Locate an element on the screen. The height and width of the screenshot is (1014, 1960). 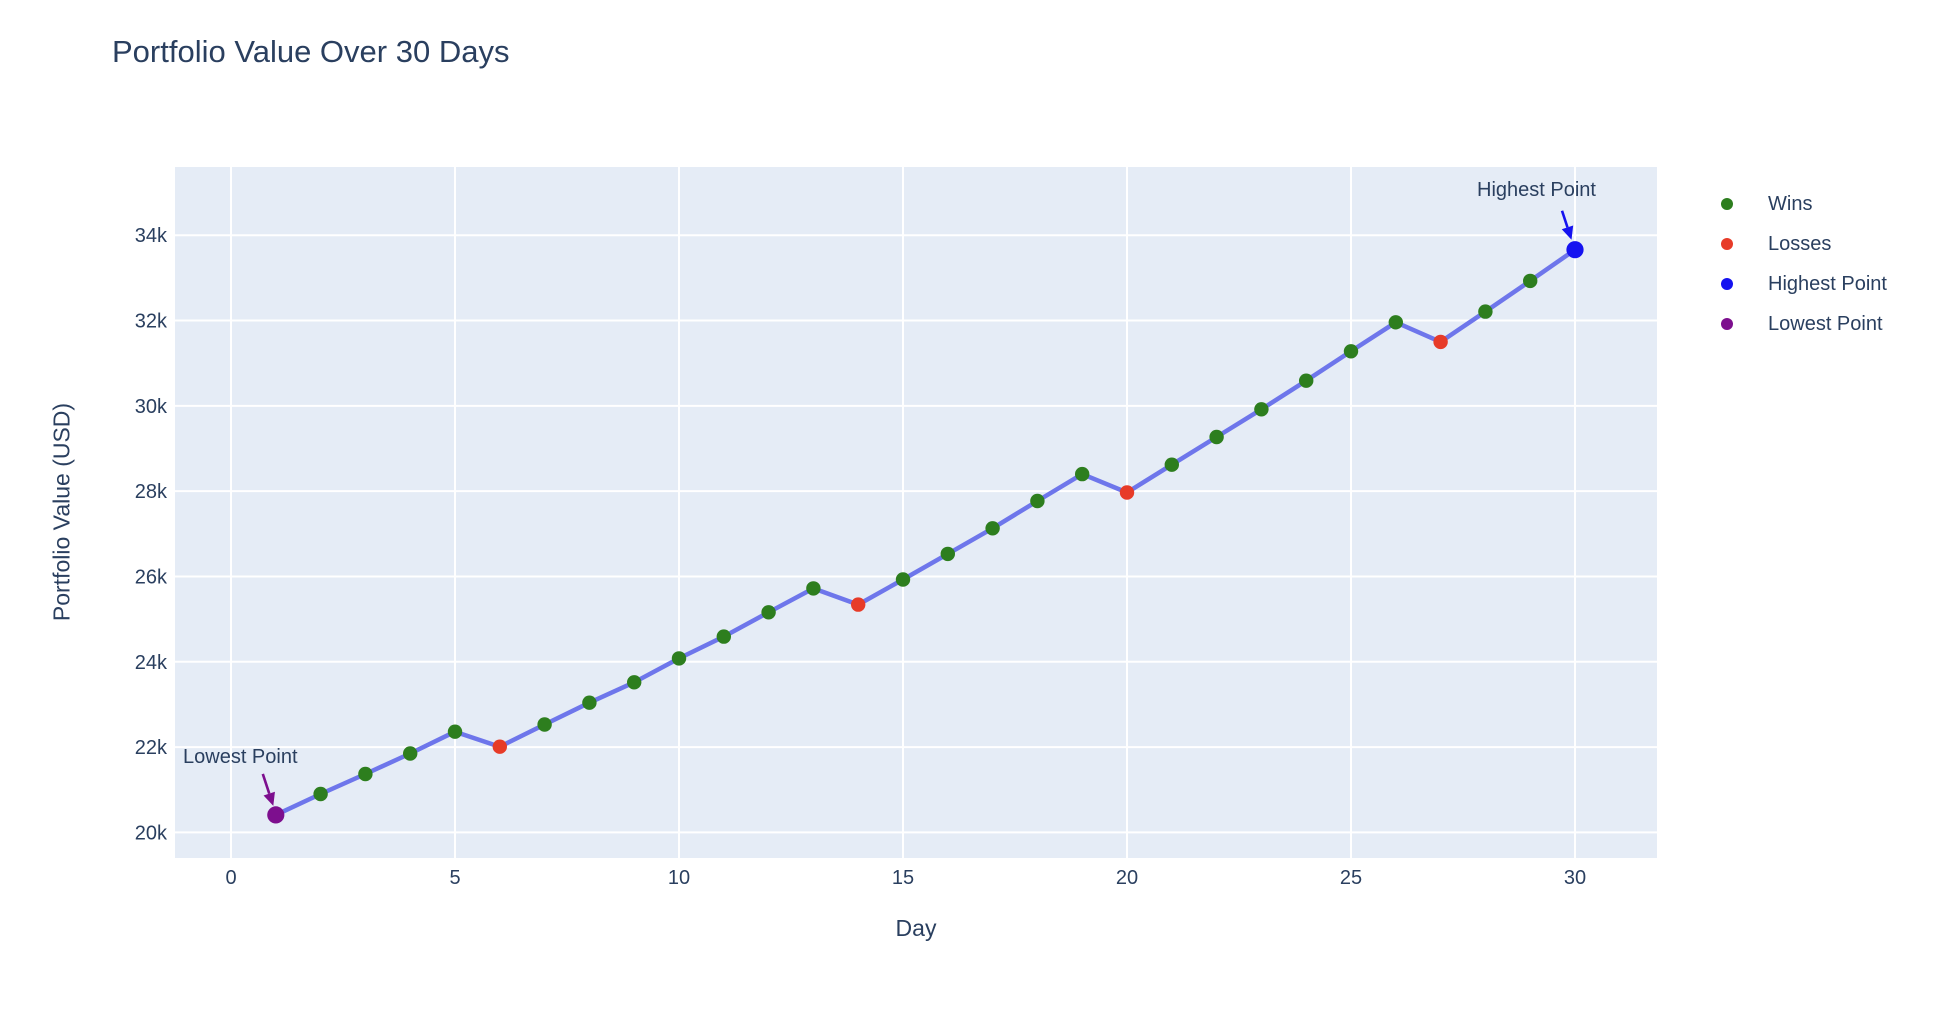
y-axis-title: Portfolio Value (USD) is located at coordinates (61, 512).